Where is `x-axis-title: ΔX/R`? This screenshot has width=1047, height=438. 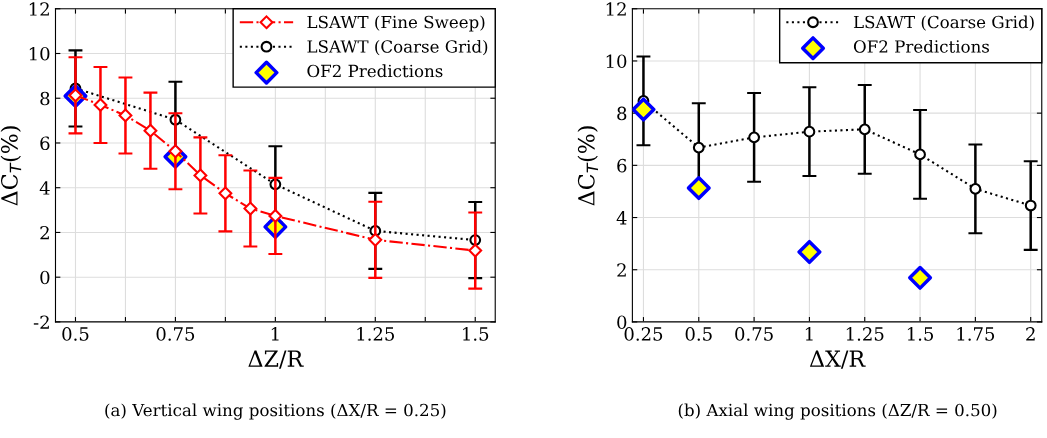 x-axis-title: ΔX/R is located at coordinates (837, 359).